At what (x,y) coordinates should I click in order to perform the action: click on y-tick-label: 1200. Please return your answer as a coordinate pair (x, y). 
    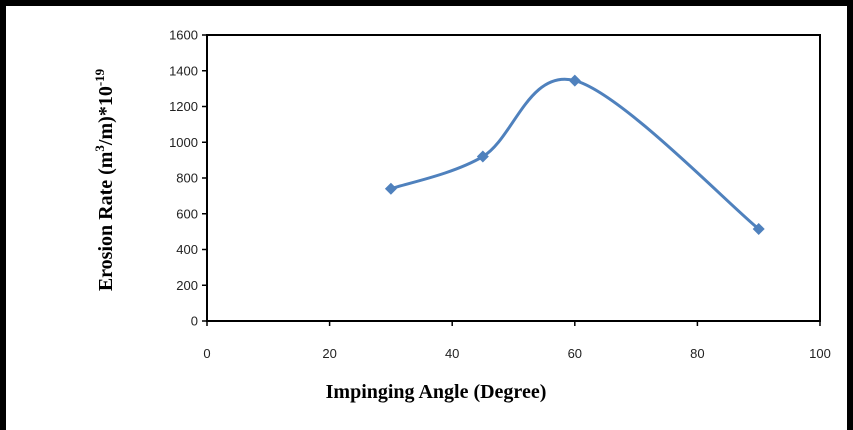
    Looking at the image, I should click on (183, 106).